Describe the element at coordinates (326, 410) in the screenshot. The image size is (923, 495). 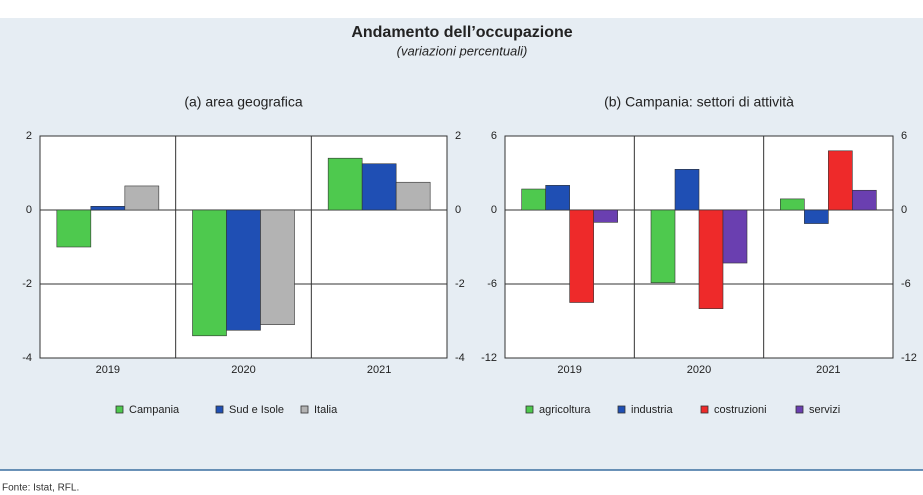
I see `legend-label: Italia` at that location.